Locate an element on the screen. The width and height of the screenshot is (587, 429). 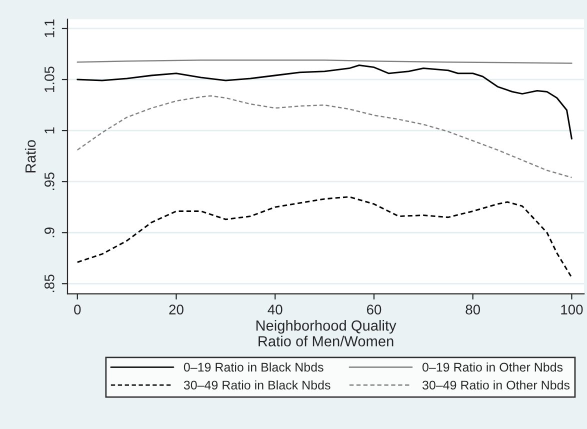
y-axis-title: Ratio is located at coordinates (30, 156).